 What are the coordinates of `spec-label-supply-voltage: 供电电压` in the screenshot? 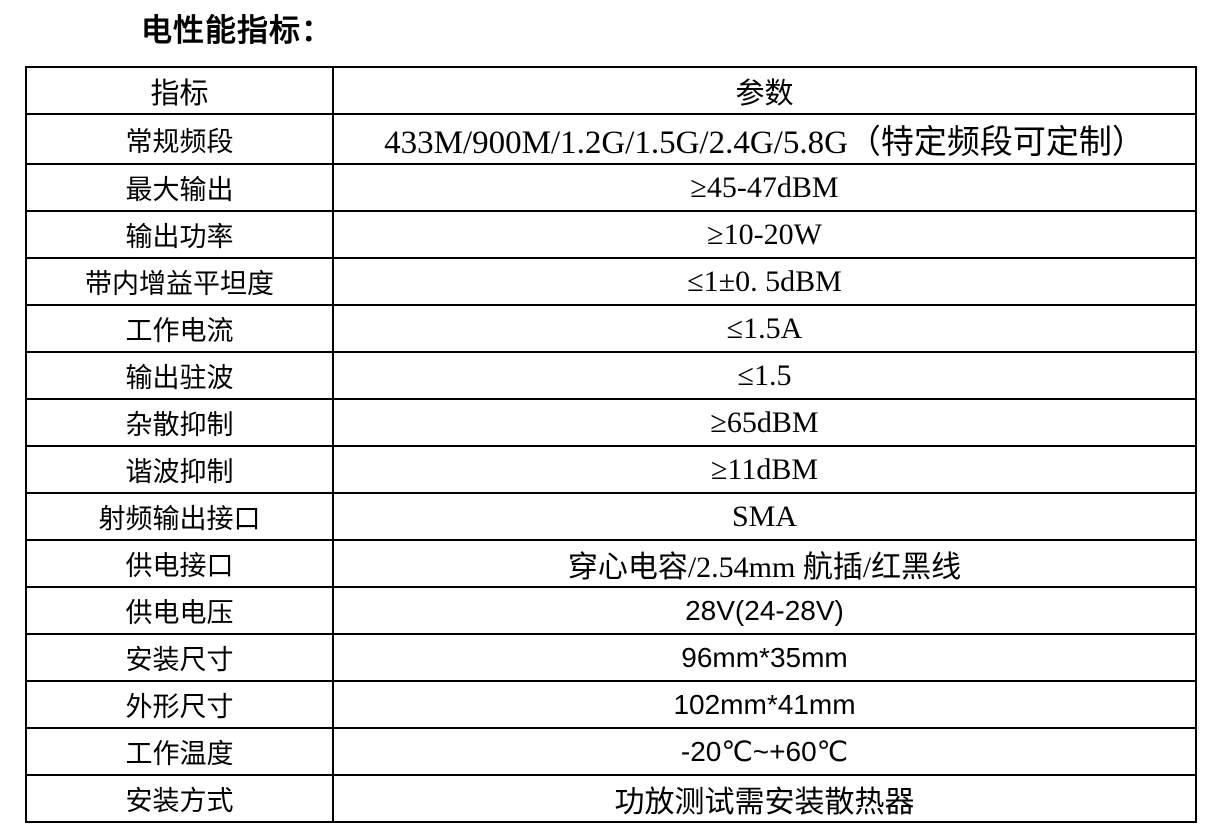 It's located at (179, 610).